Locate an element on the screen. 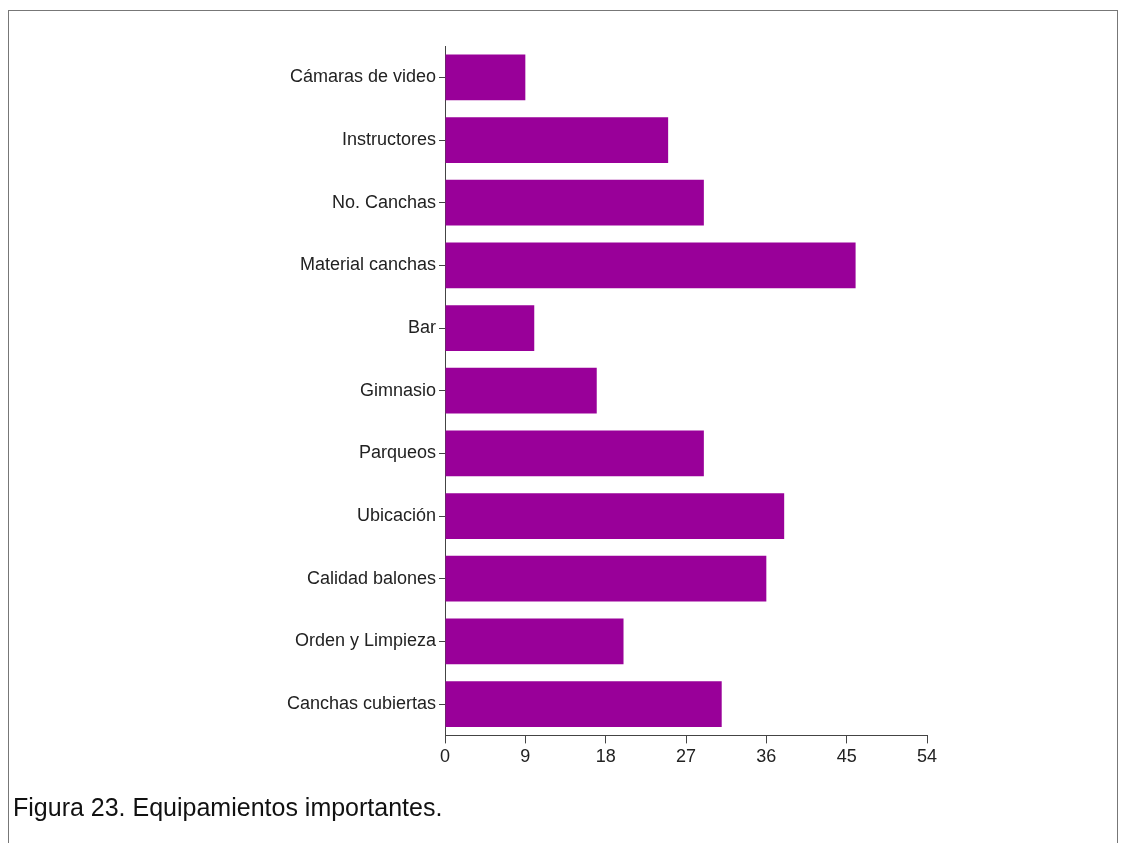 This screenshot has height=843, width=1126. x-tick-label: 36 is located at coordinates (766, 756).